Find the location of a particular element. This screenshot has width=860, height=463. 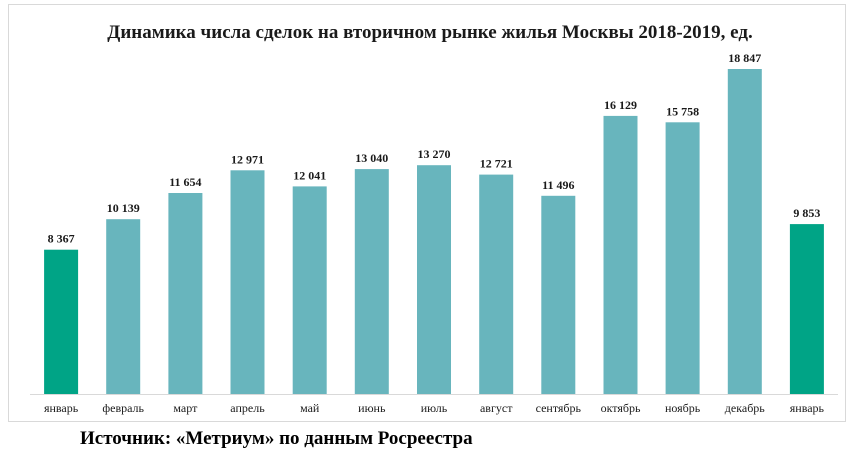

x-tick-label-0: январь is located at coordinates (61, 408).